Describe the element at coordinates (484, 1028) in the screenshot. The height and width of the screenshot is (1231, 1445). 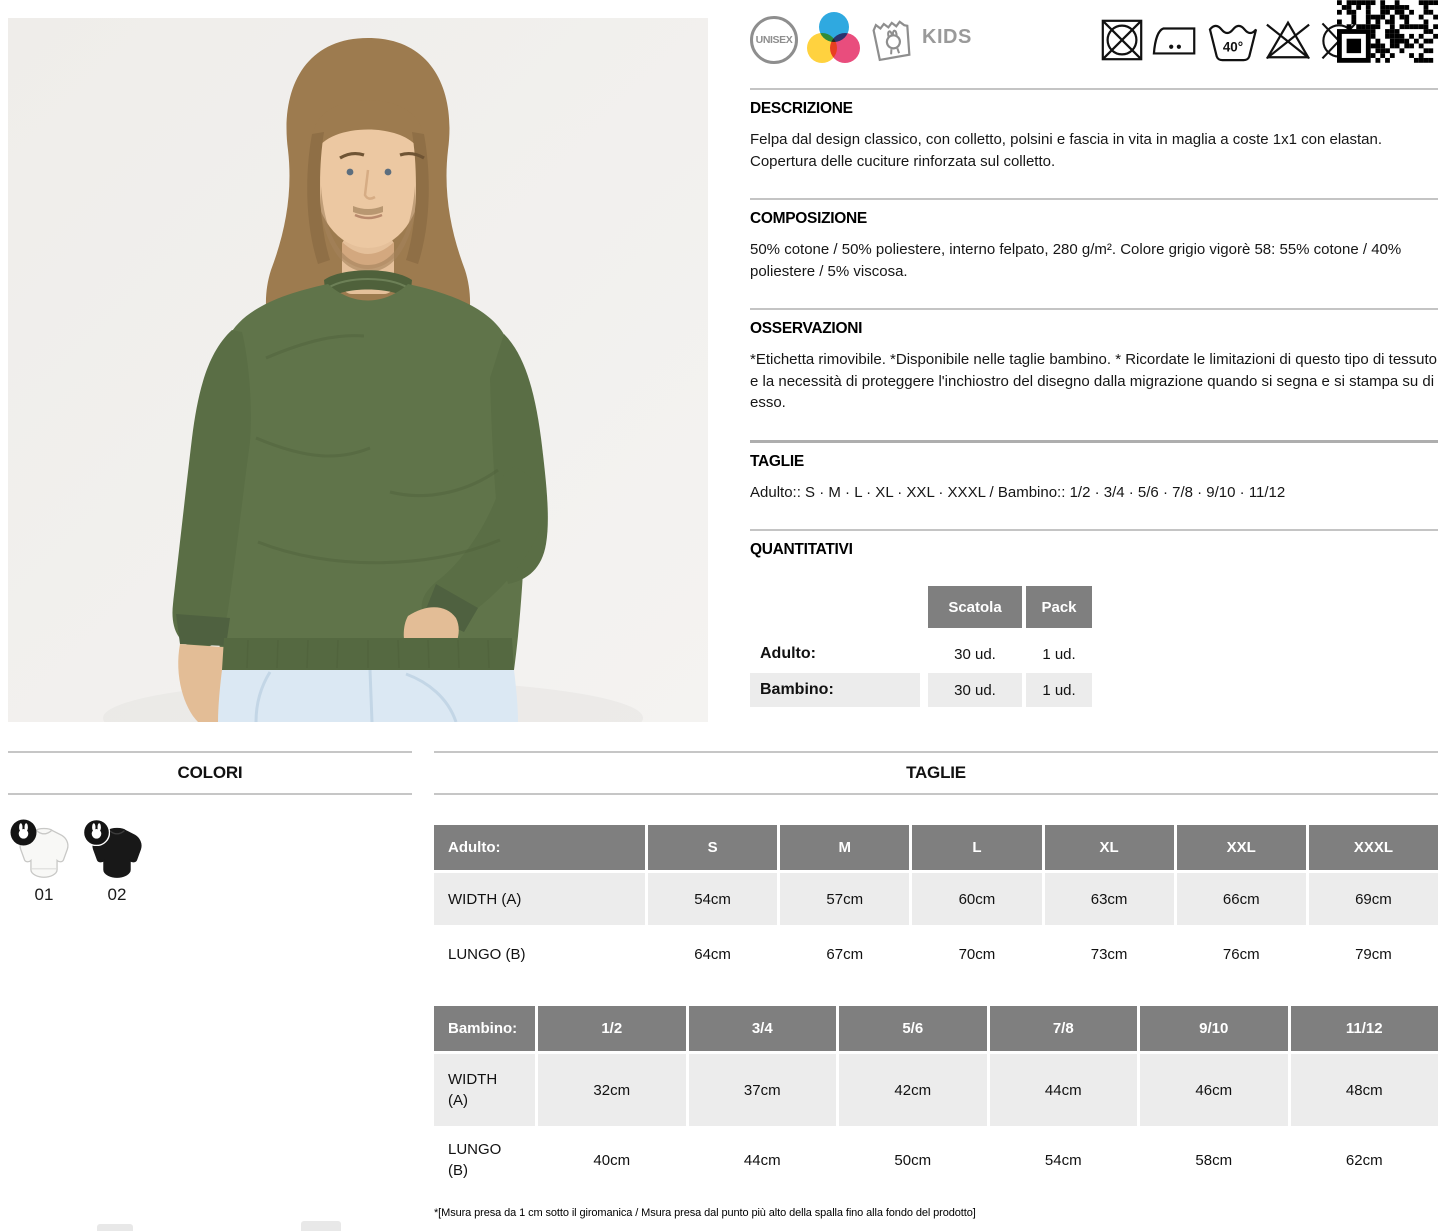
I see `kids-table-header: Bambino:` at that location.